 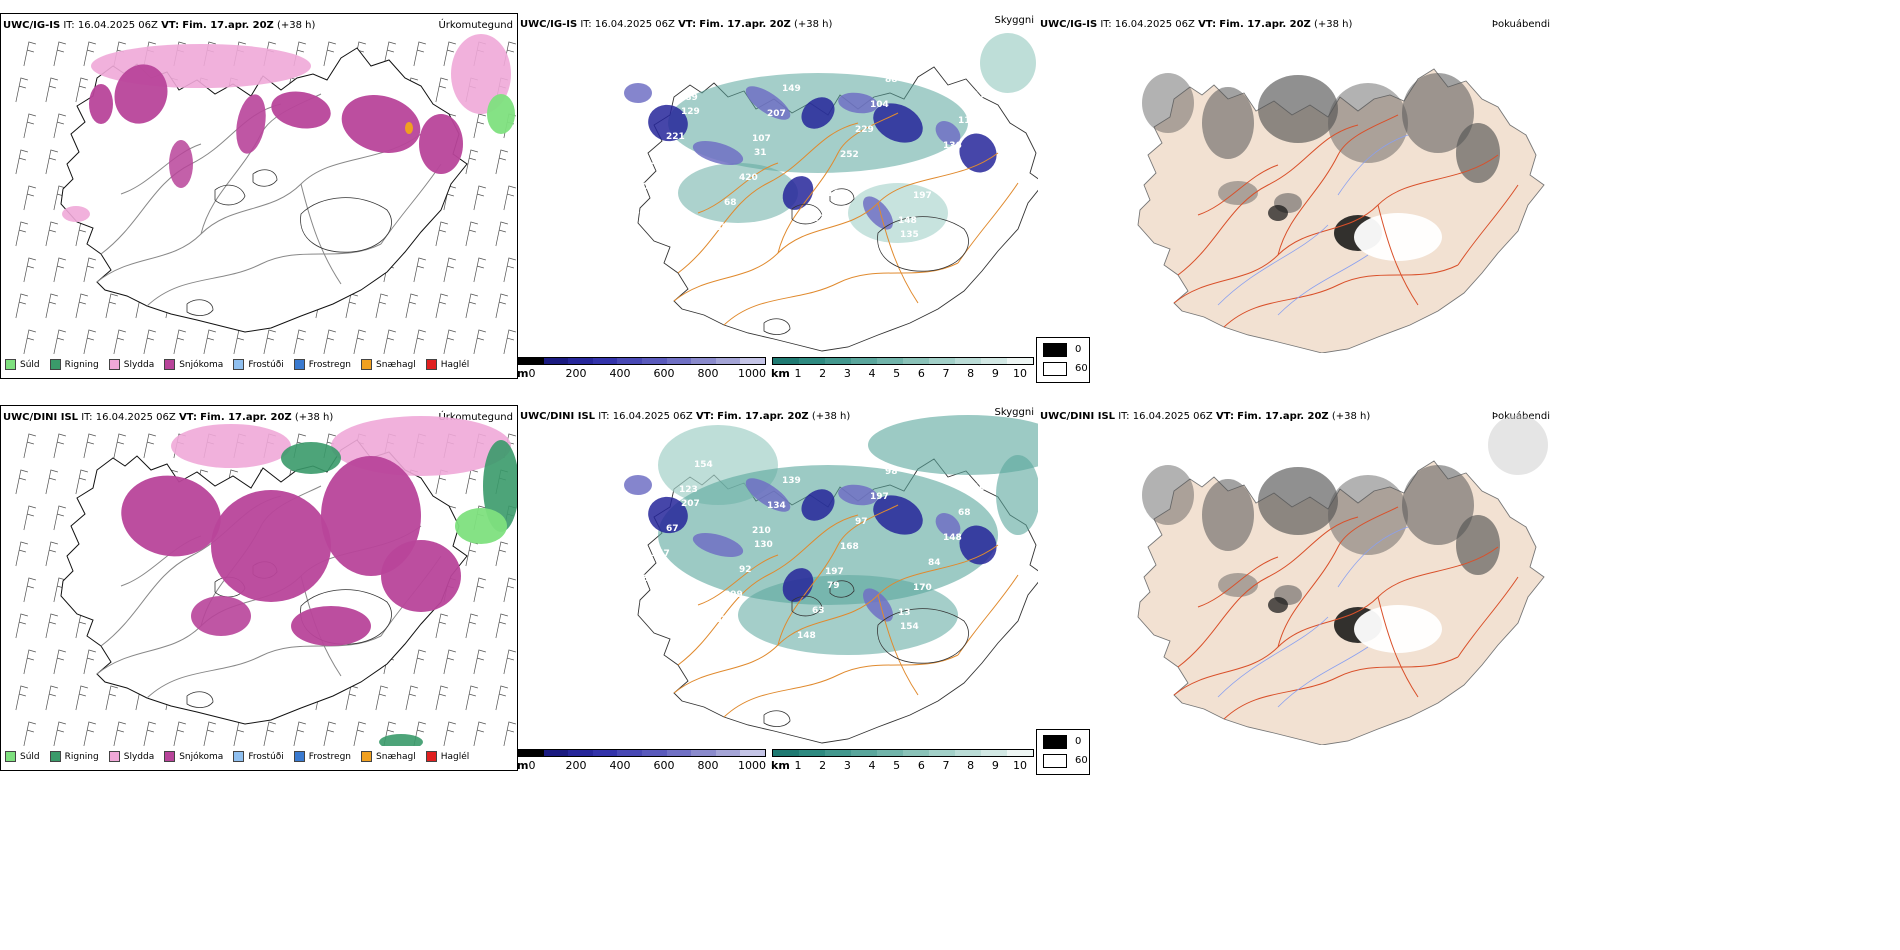 What do you see at coordinates (455, 364) in the screenshot?
I see `legend-label: Haglél` at bounding box center [455, 364].